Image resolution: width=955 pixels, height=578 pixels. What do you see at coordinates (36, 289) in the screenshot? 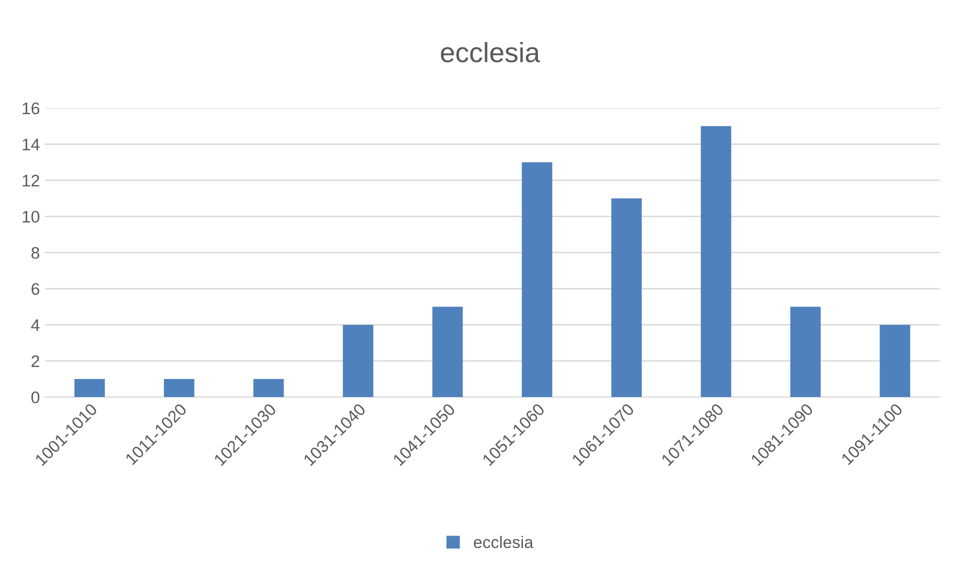
I see `y-tick-label: 6` at bounding box center [36, 289].